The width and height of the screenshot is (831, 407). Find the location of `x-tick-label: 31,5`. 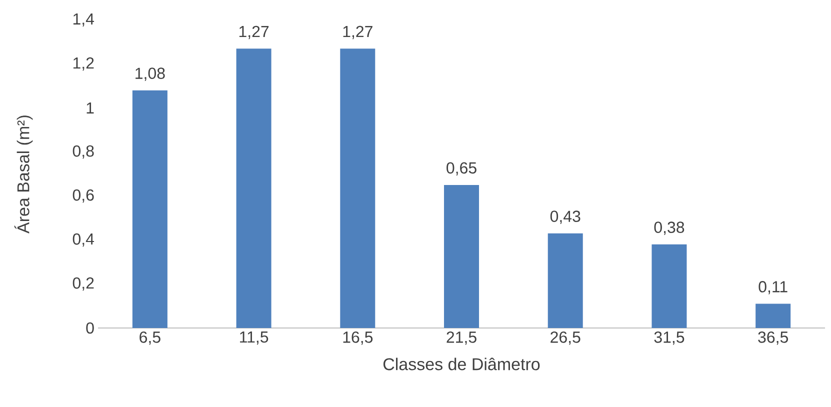

x-tick-label: 31,5 is located at coordinates (669, 338).